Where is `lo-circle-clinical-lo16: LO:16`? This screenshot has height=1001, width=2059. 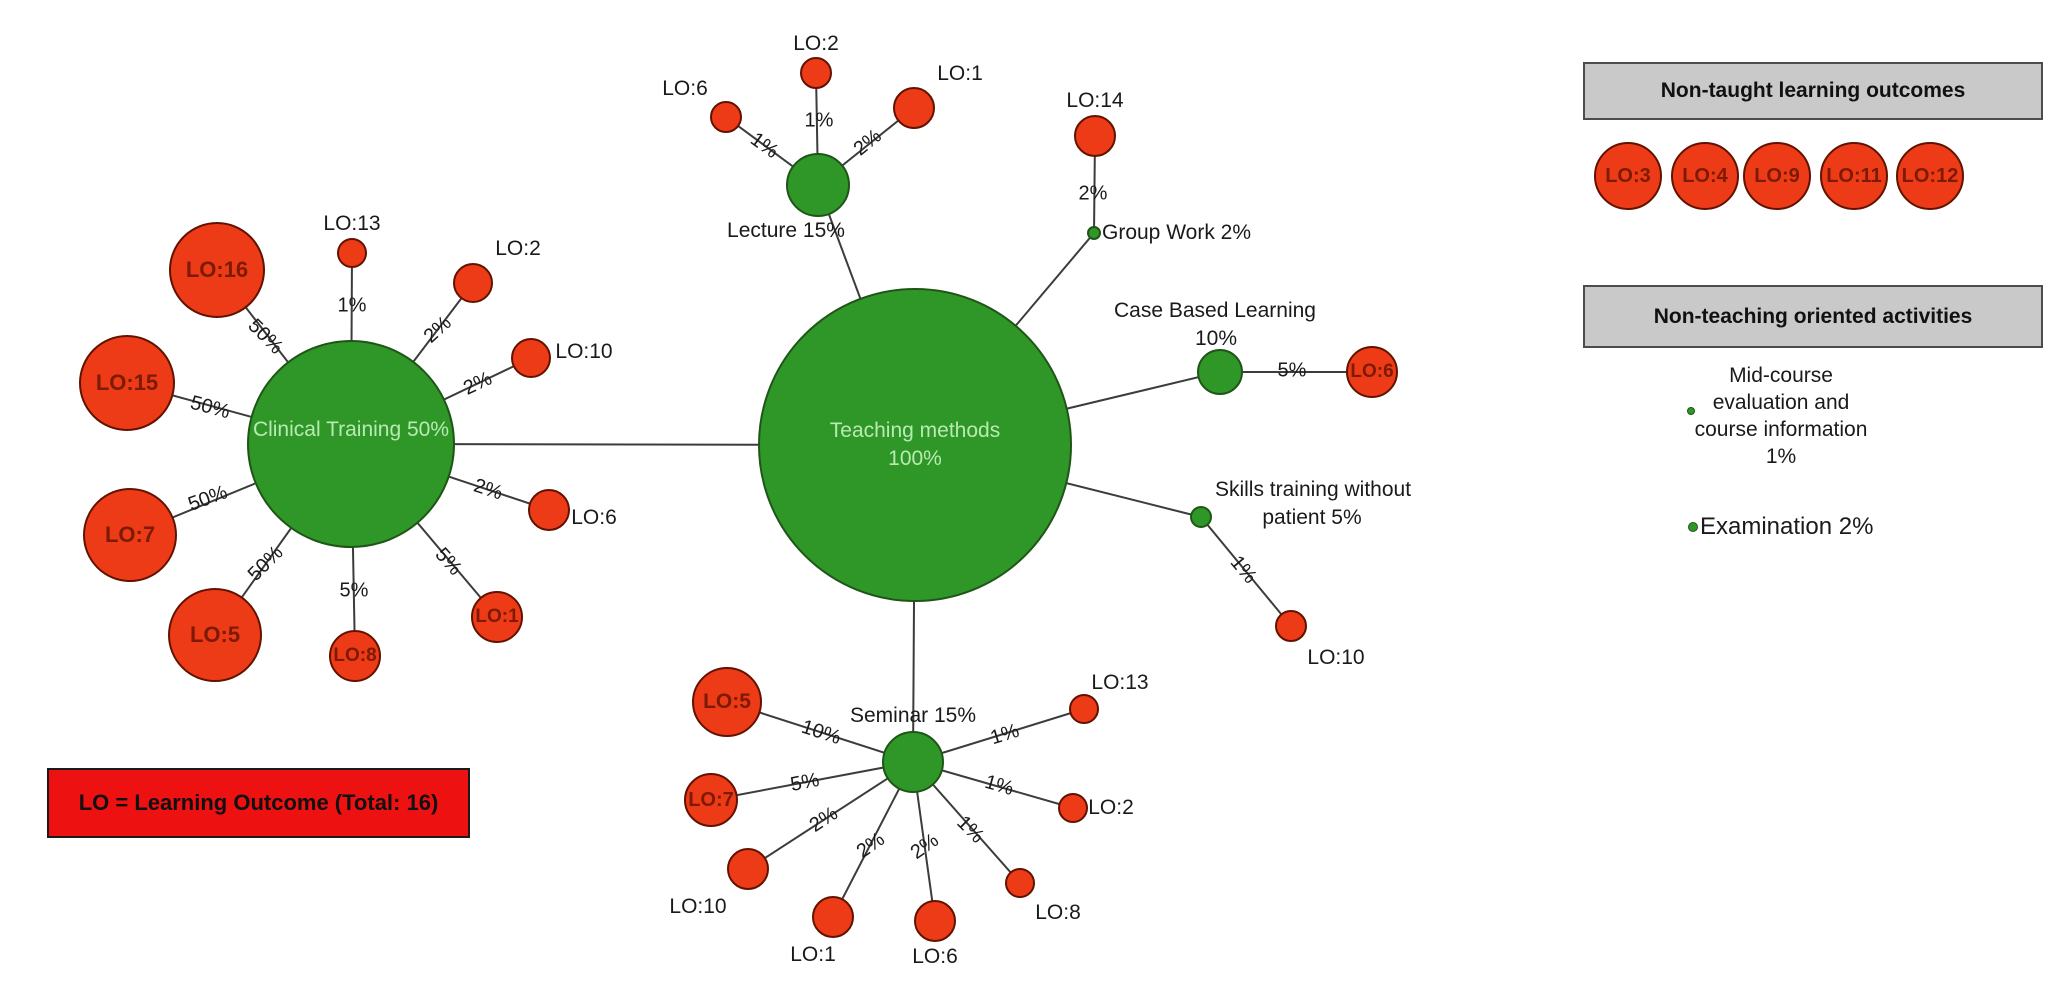 lo-circle-clinical-lo16: LO:16 is located at coordinates (217, 270).